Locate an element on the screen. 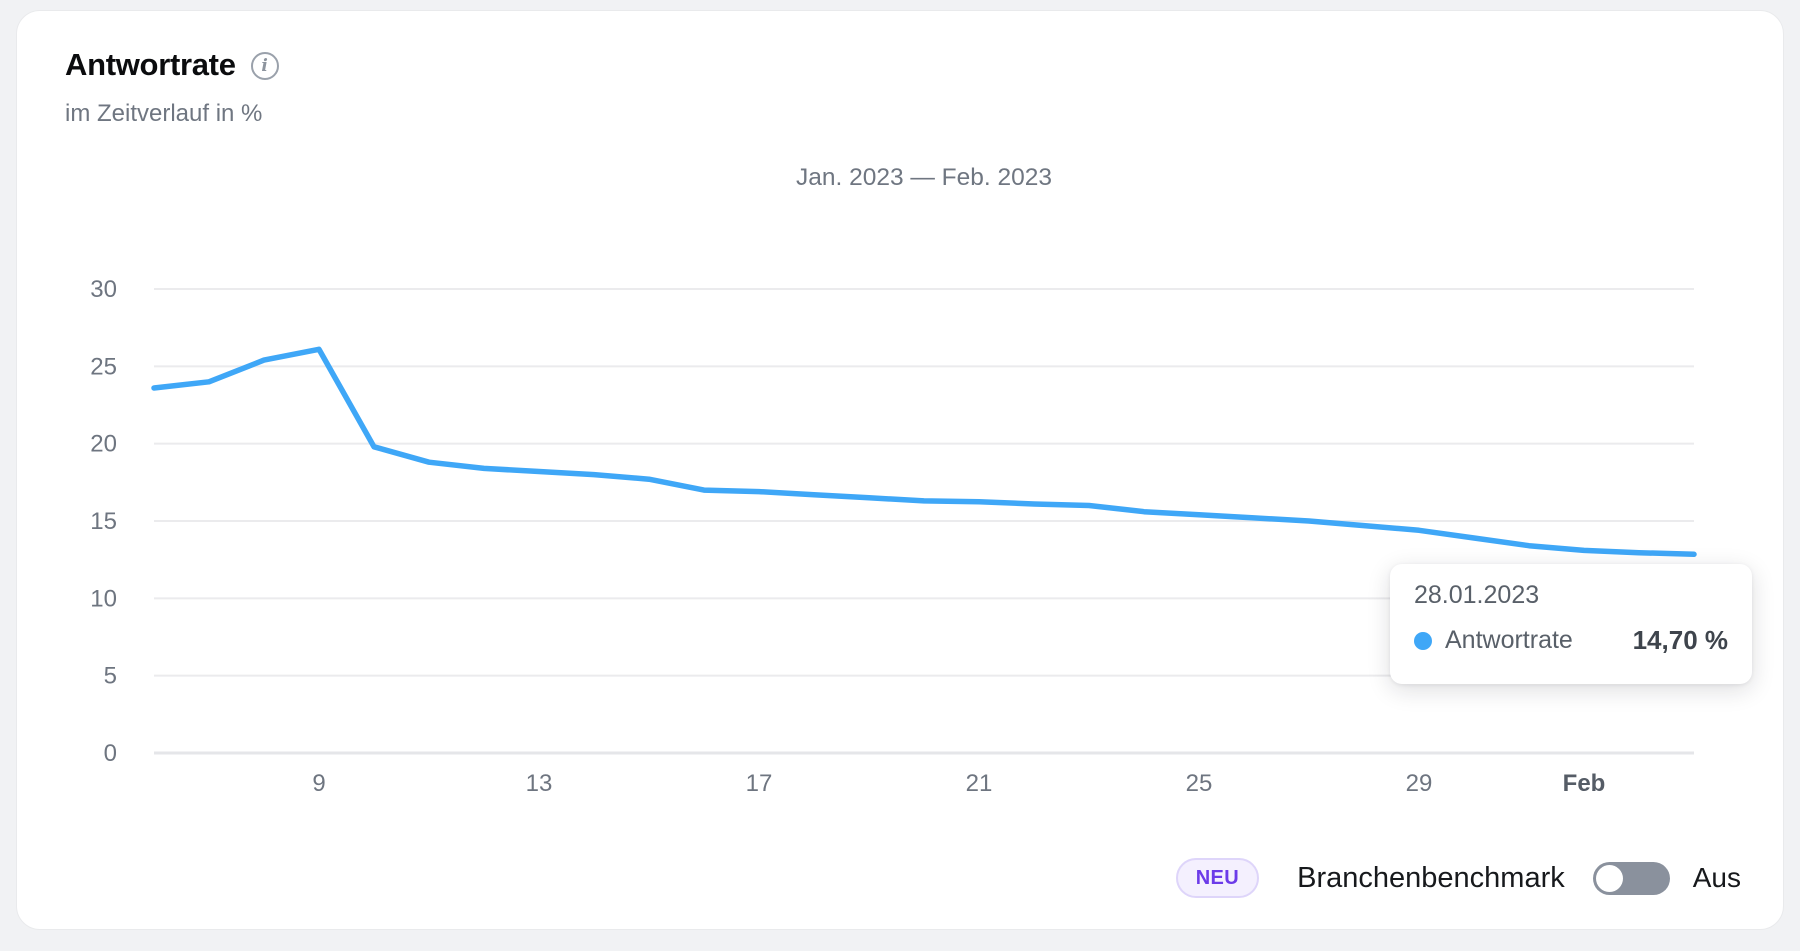 This screenshot has width=1800, height=951. x-axis-label: 21 is located at coordinates (979, 783).